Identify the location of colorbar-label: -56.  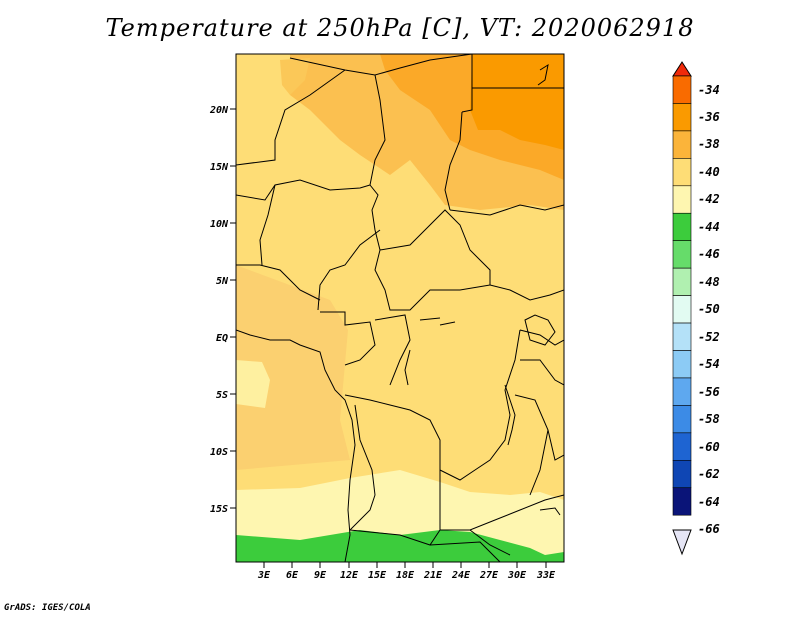
(709, 392).